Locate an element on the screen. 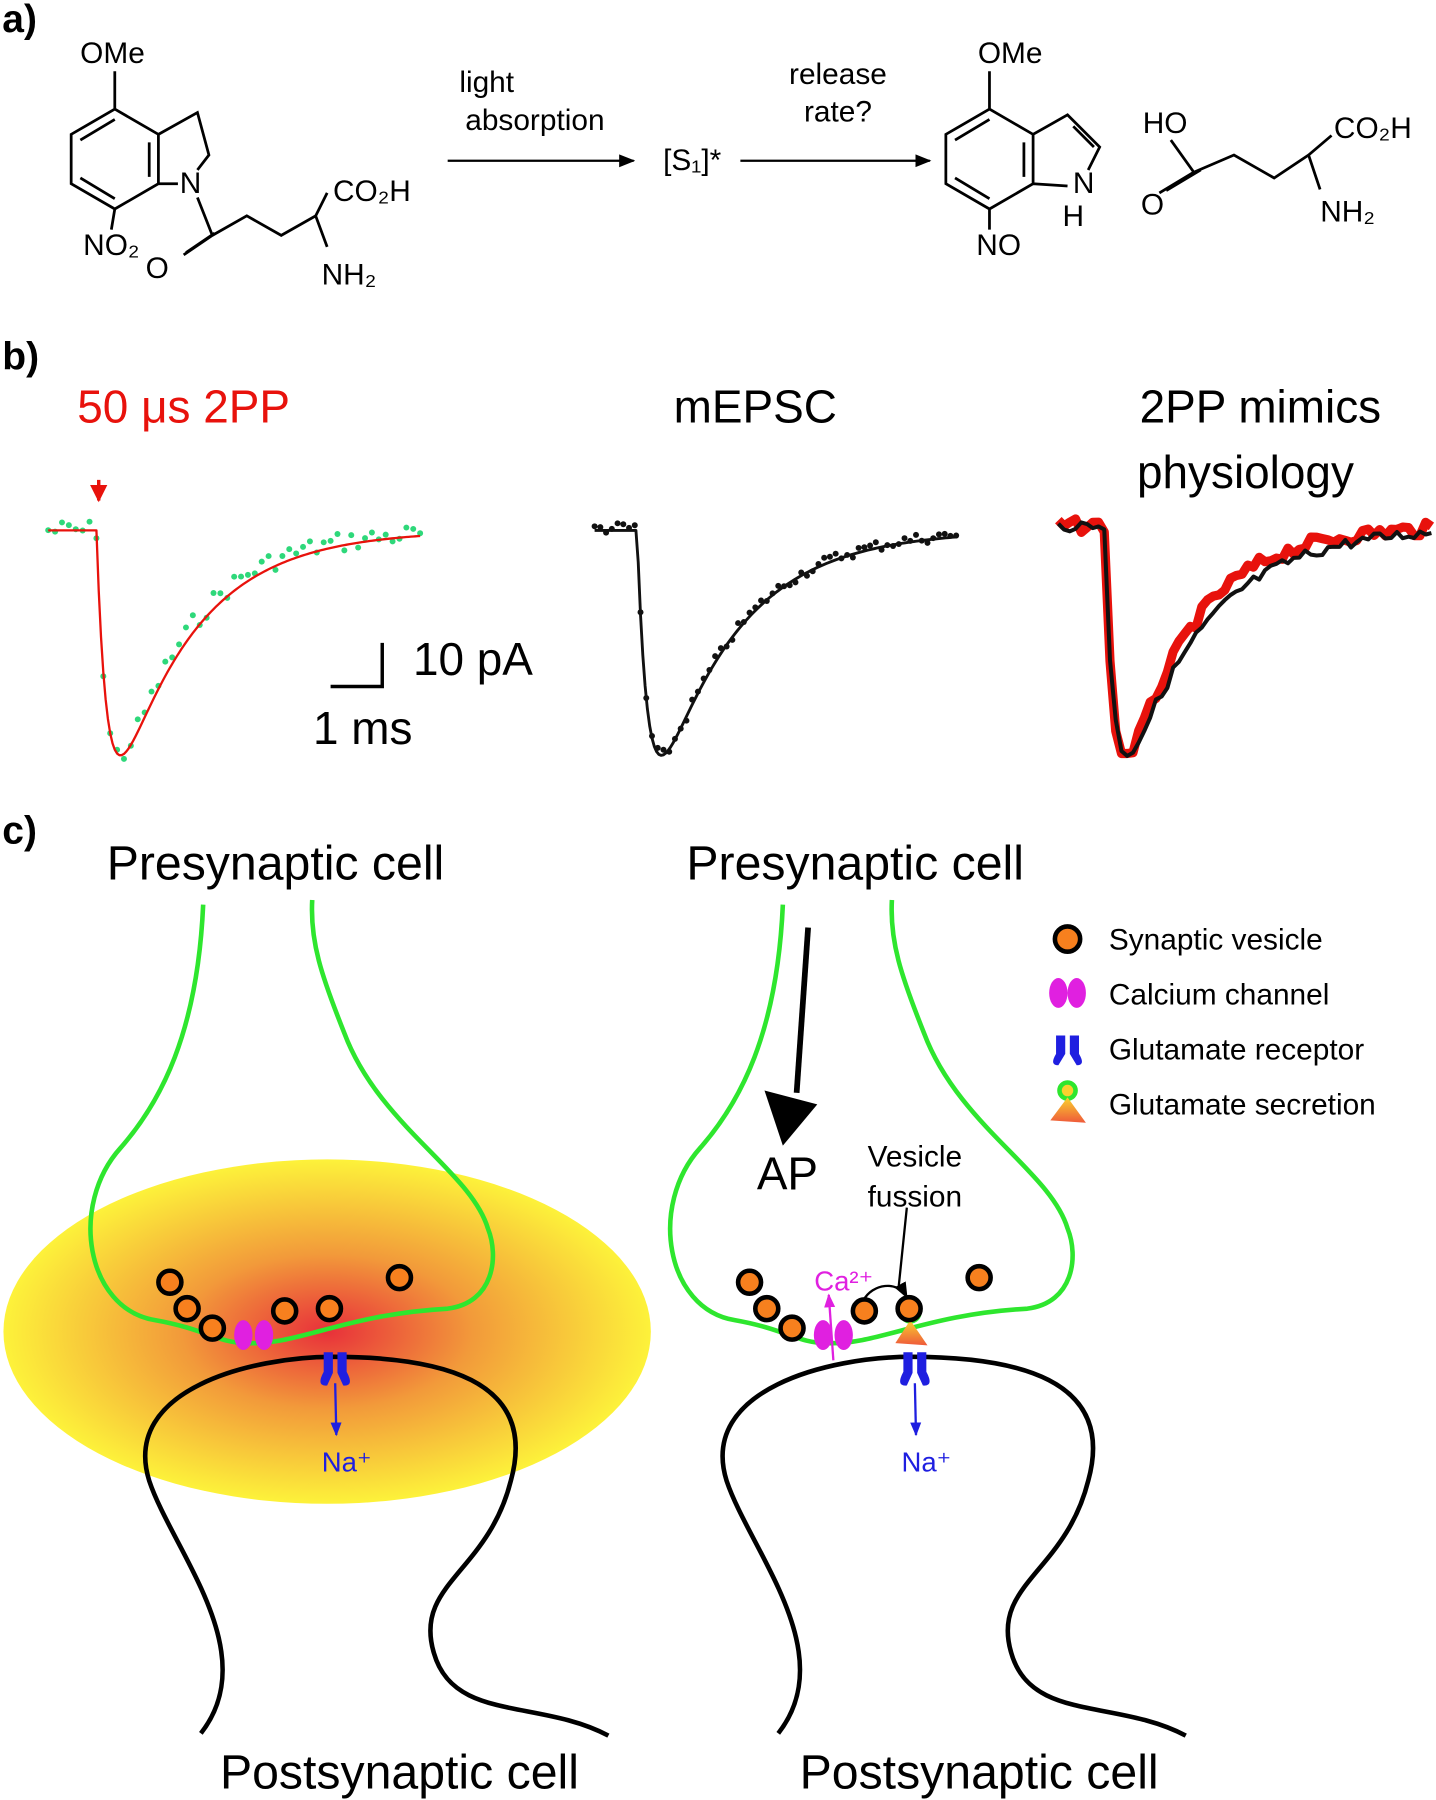 This screenshot has height=1800, width=1436. legend-label: Calcium channel is located at coordinates (1219, 994).